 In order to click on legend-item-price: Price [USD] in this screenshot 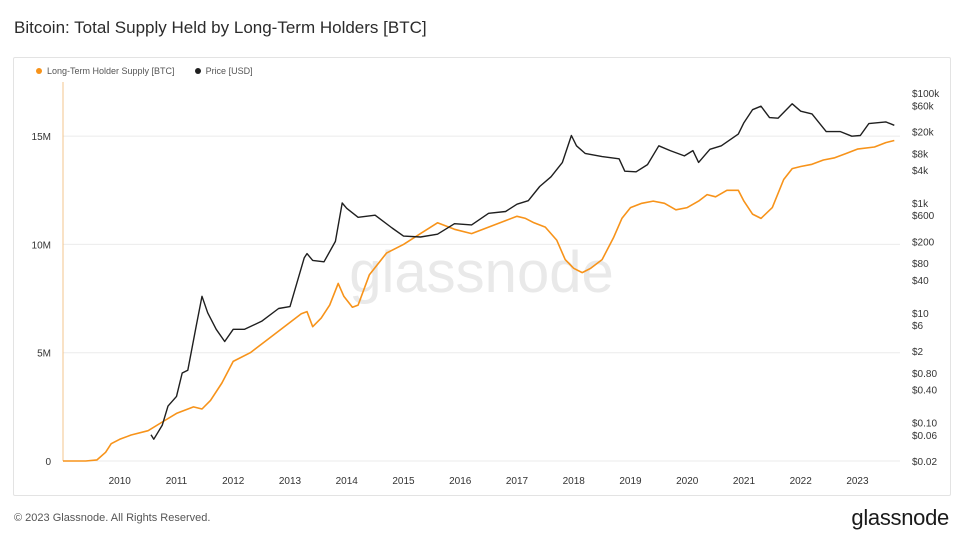, I will do `click(223, 71)`.